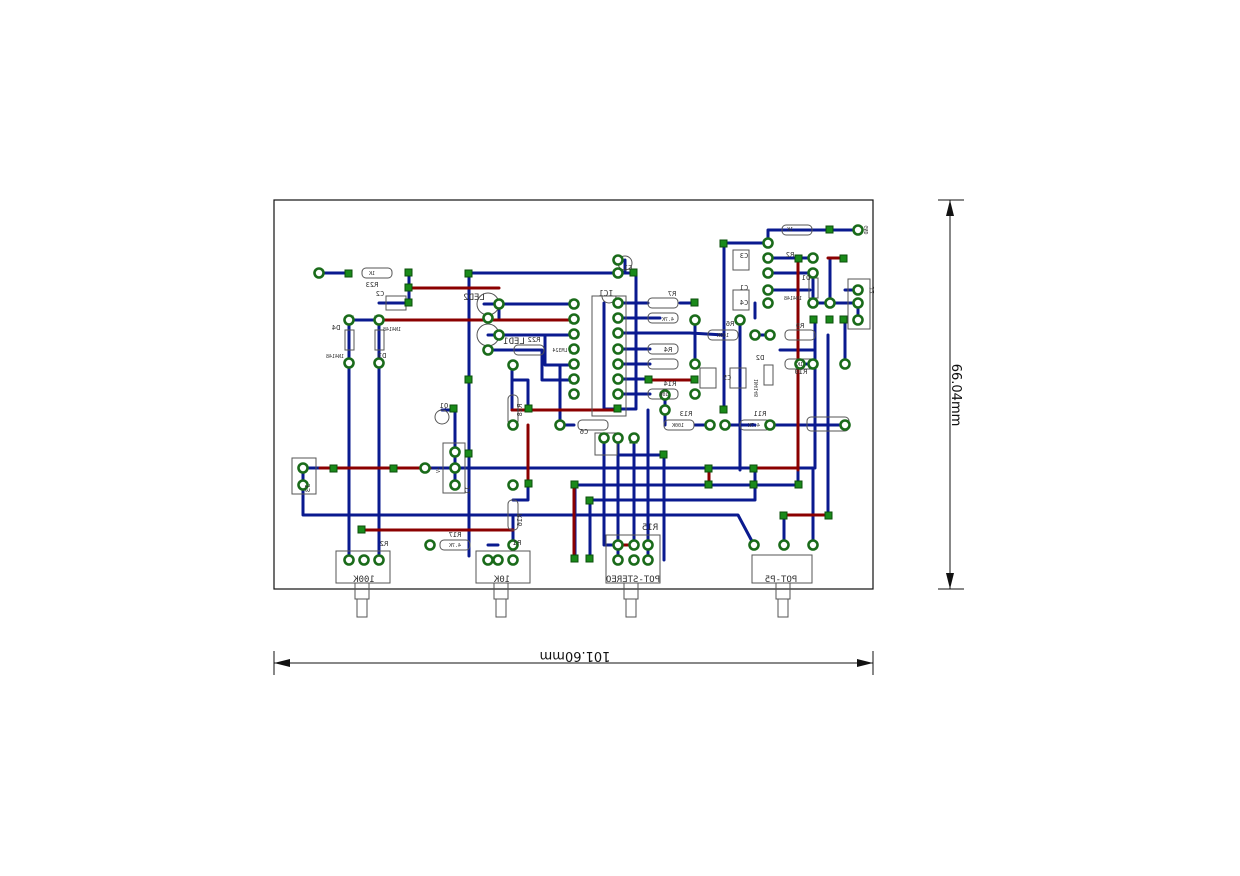 The width and height of the screenshot is (1240, 876). What do you see at coordinates (520, 410) in the screenshot?
I see `label-r18: R18` at bounding box center [520, 410].